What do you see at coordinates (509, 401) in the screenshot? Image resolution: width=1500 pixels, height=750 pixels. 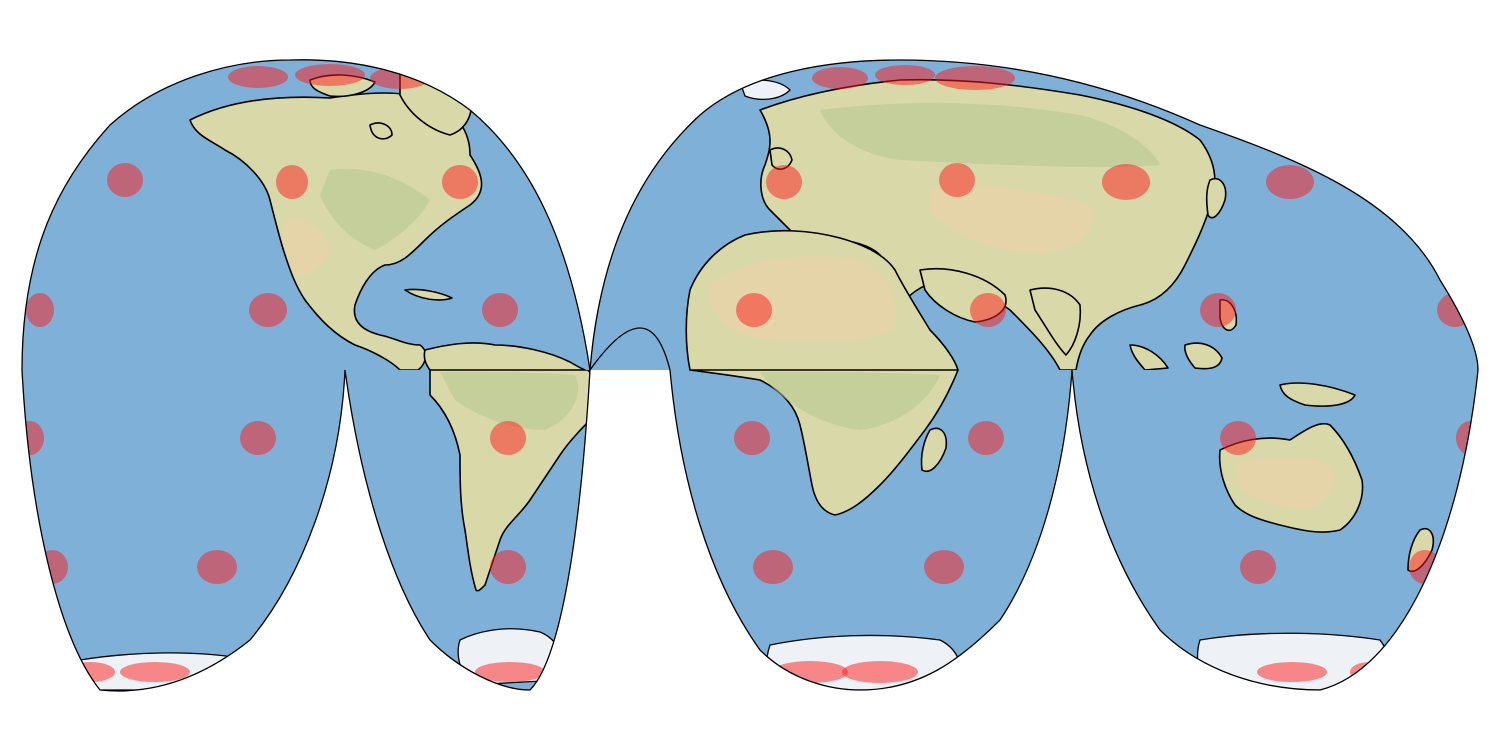 I see `land-amazon-vegetation` at bounding box center [509, 401].